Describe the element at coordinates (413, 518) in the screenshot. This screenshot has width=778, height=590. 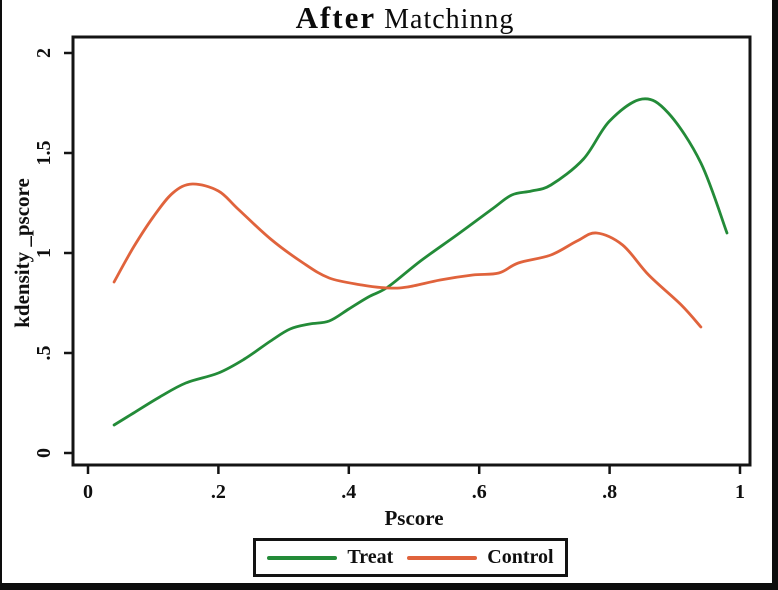
I see `x-axis-title: Pscore` at that location.